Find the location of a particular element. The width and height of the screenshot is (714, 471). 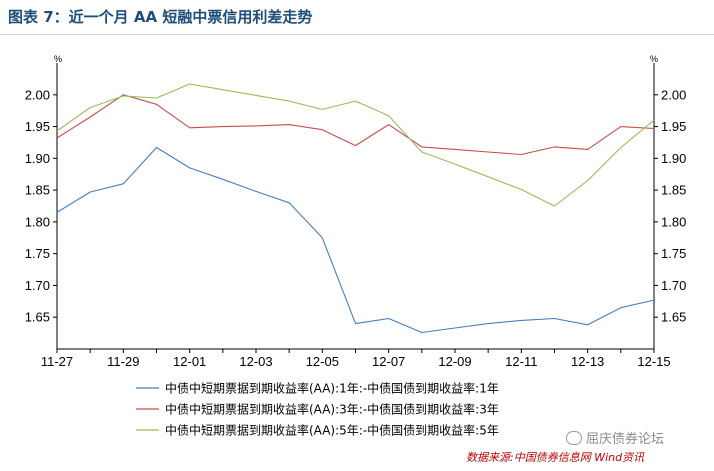

x-tick-label: 11-27 is located at coordinates (57, 361).